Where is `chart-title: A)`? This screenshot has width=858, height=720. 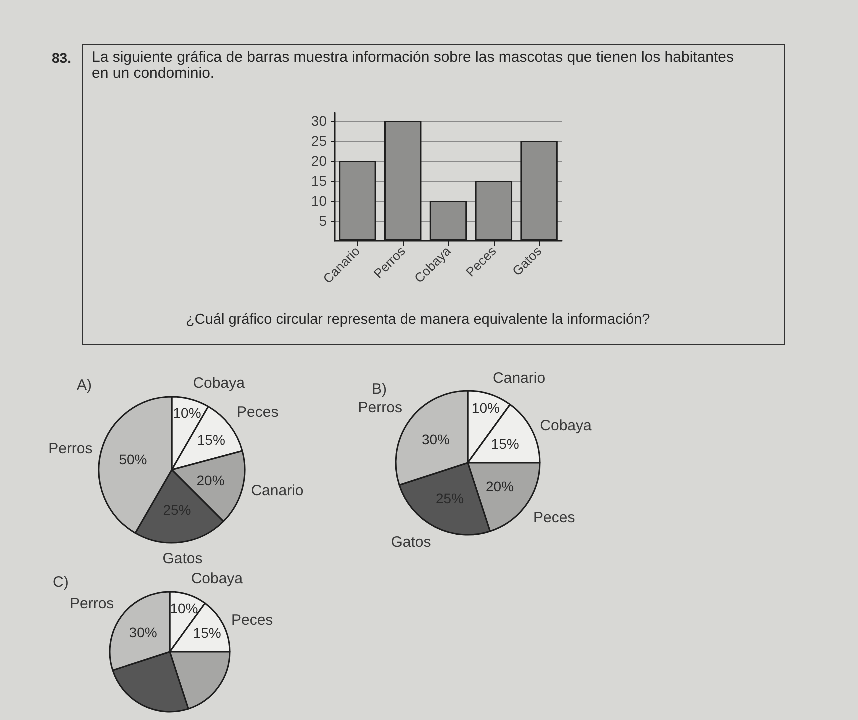
chart-title: A) is located at coordinates (84, 385).